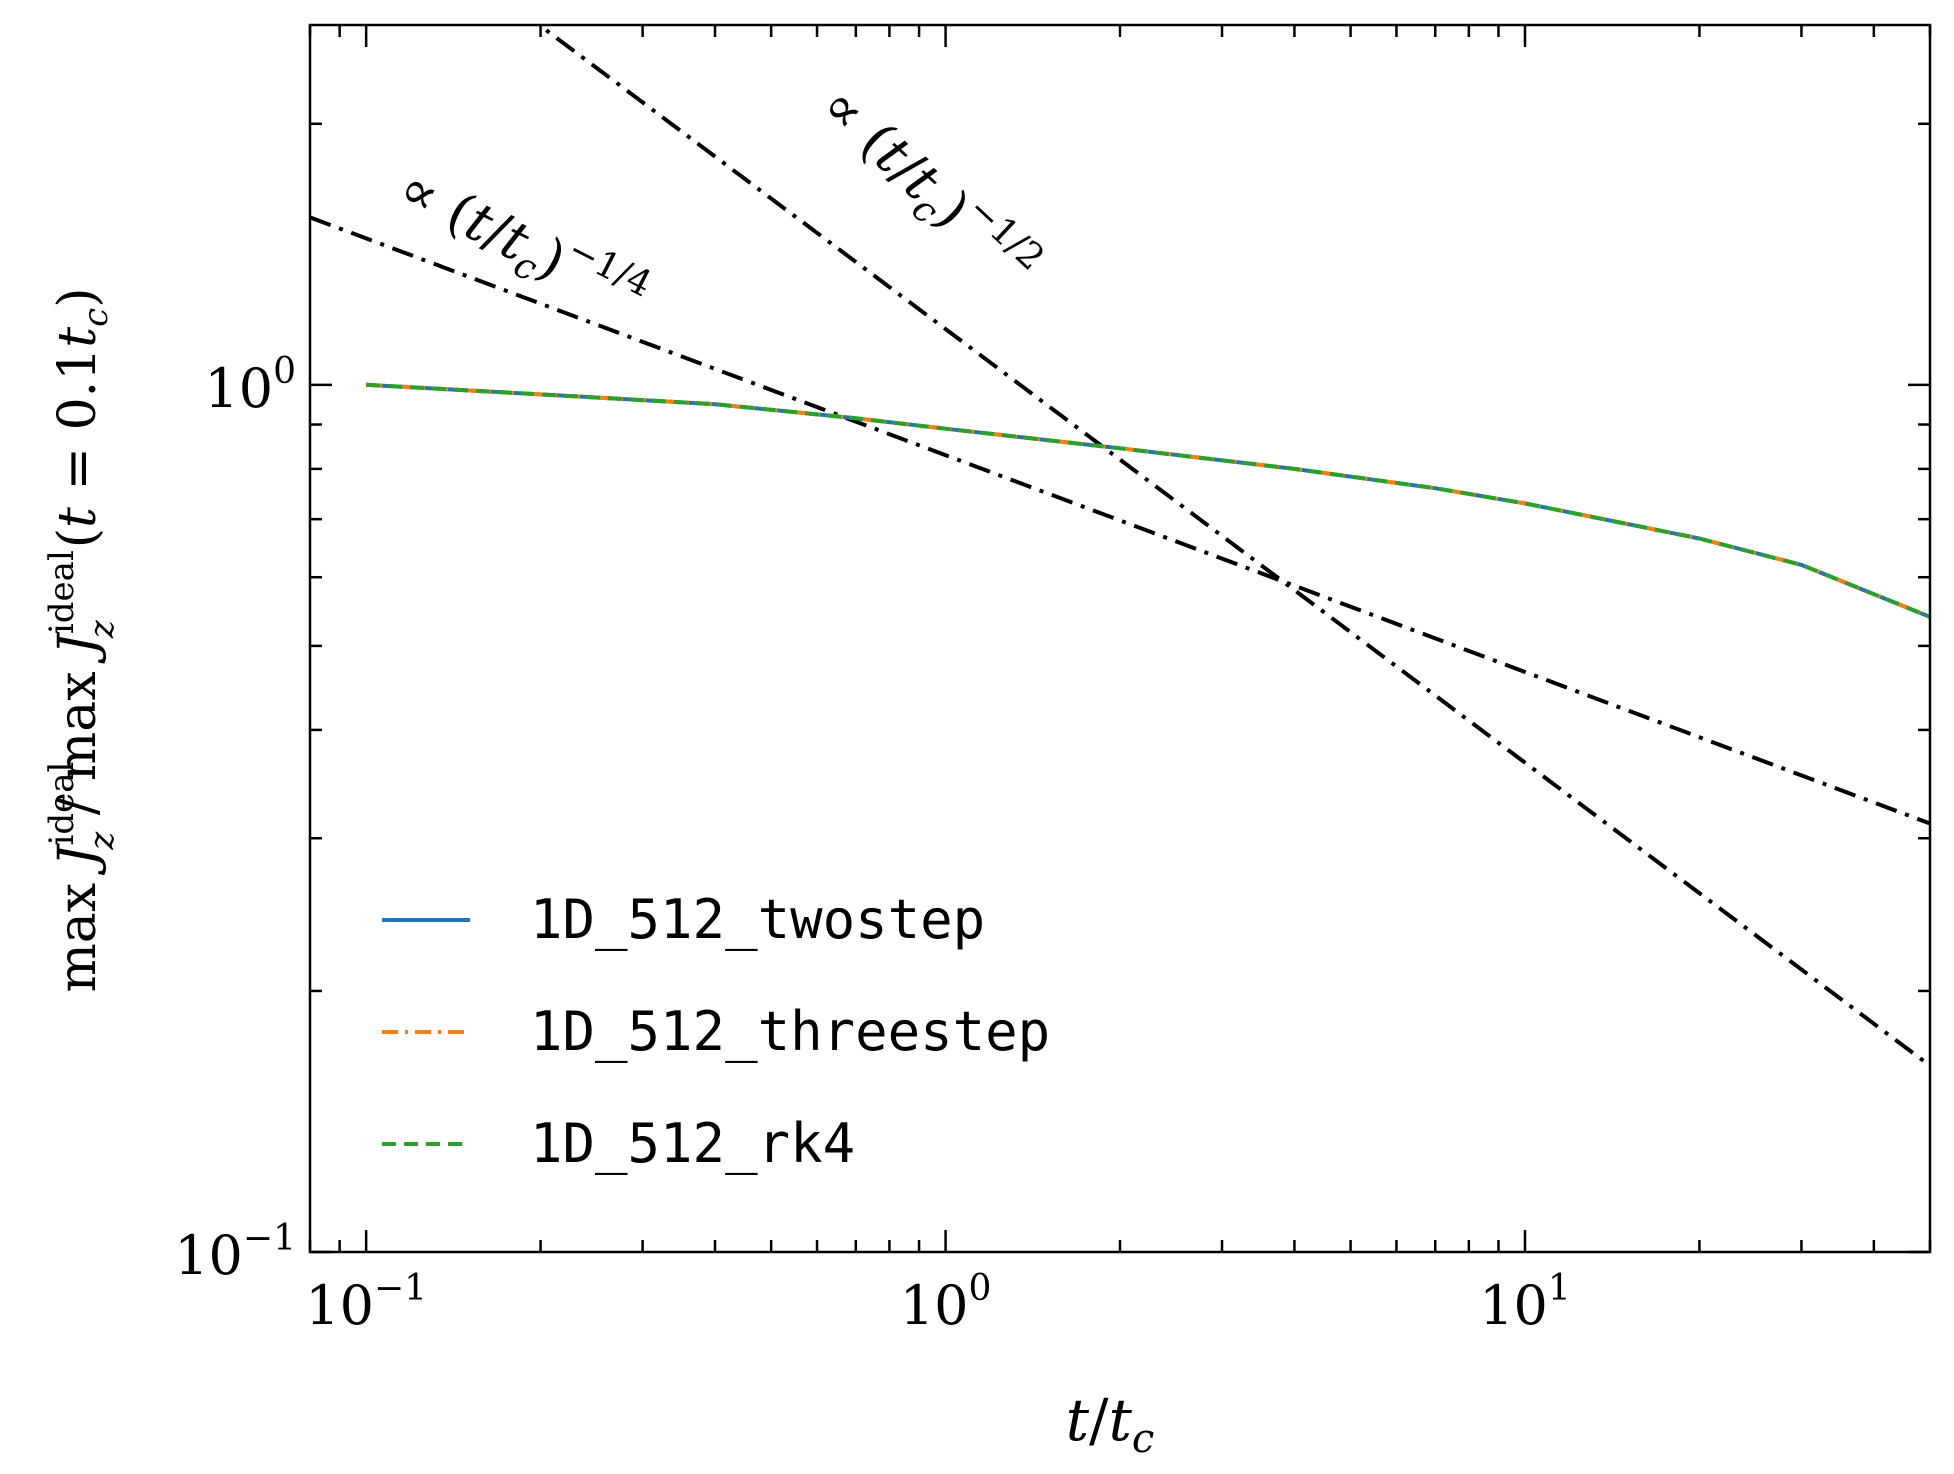  I want to click on x-tick-label: 10⁻¹, so click(366, 1302).